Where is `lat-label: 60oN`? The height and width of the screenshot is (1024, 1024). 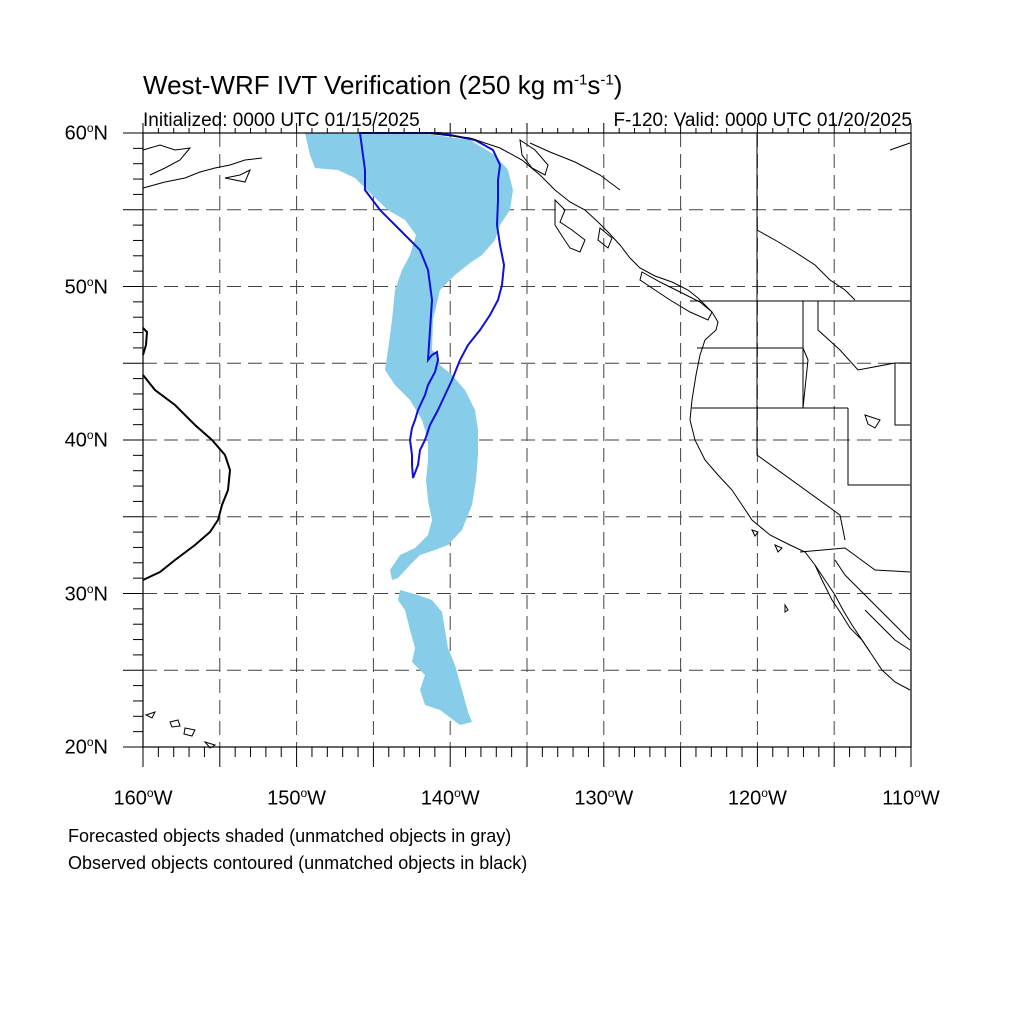
lat-label: 60oN is located at coordinates (68, 133).